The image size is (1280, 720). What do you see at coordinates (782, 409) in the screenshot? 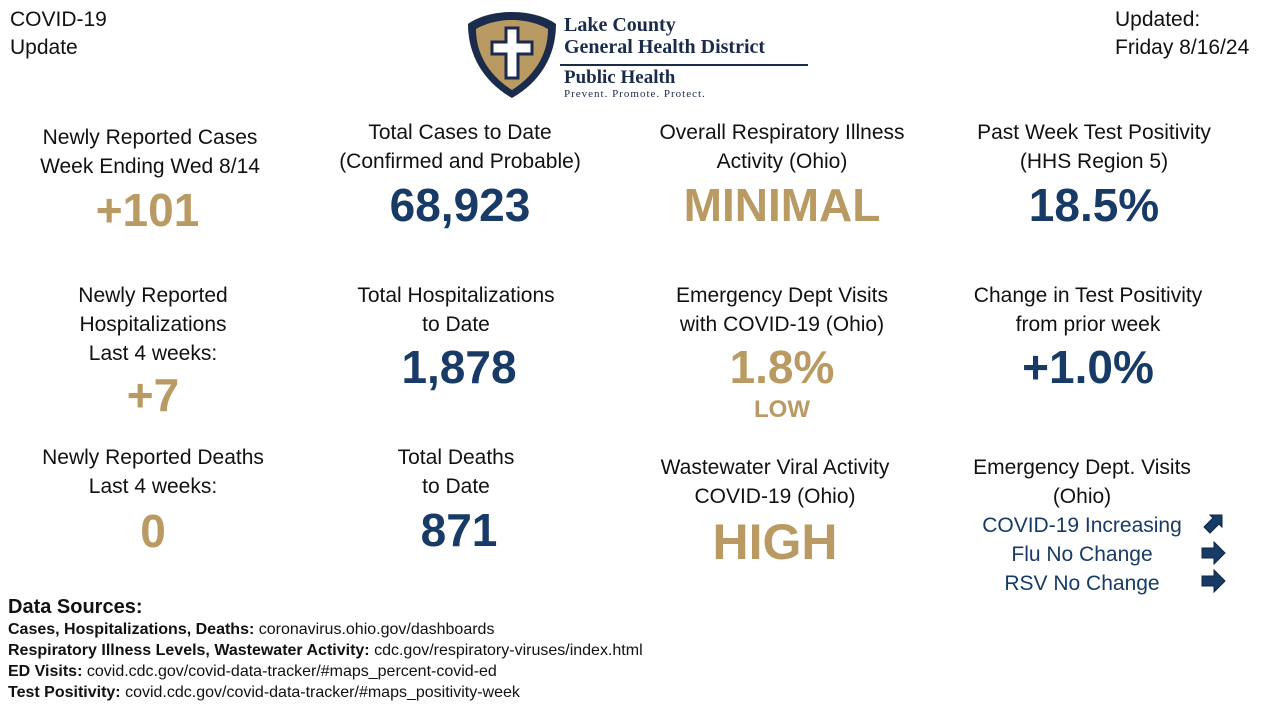
I see `ed-visits-level: LOW` at bounding box center [782, 409].